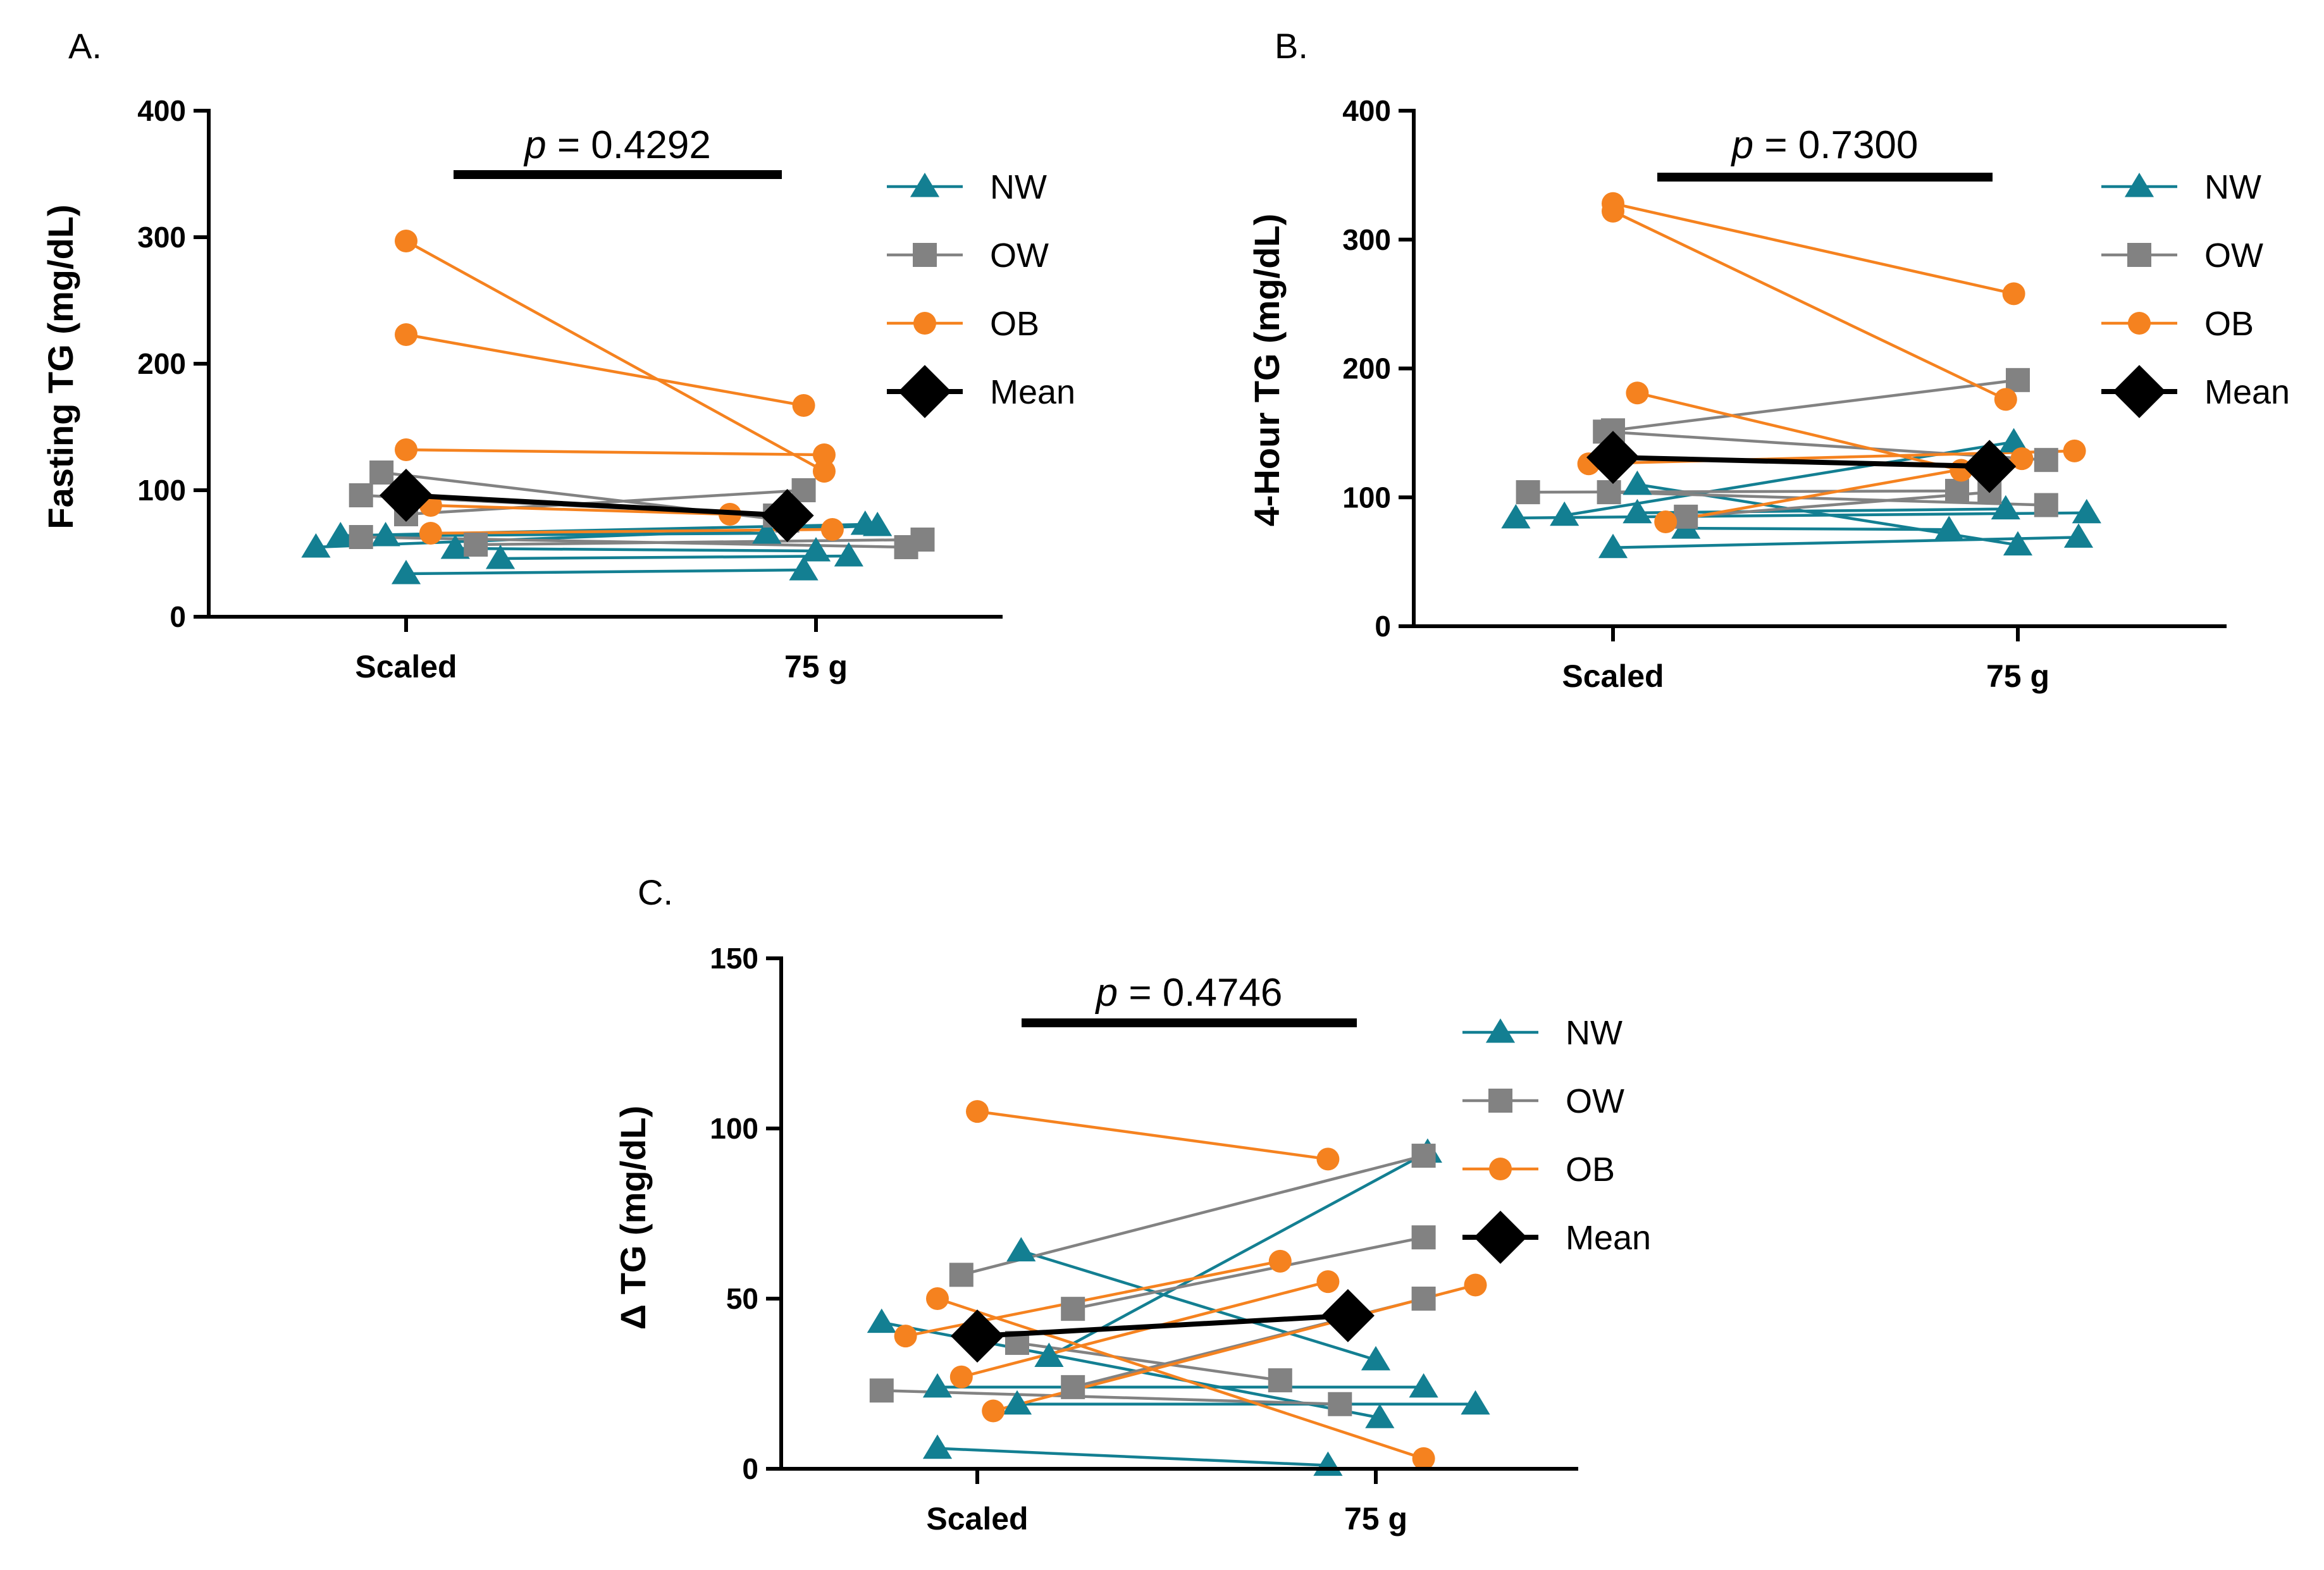  What do you see at coordinates (1163, 1326) in the screenshot?
I see `mean-line` at bounding box center [1163, 1326].